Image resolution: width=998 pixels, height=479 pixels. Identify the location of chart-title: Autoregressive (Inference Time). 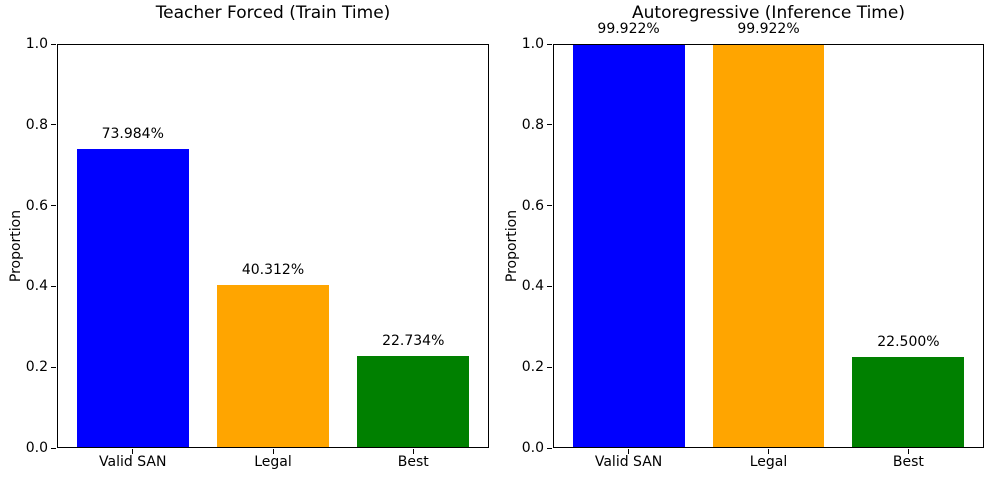
(768, 13).